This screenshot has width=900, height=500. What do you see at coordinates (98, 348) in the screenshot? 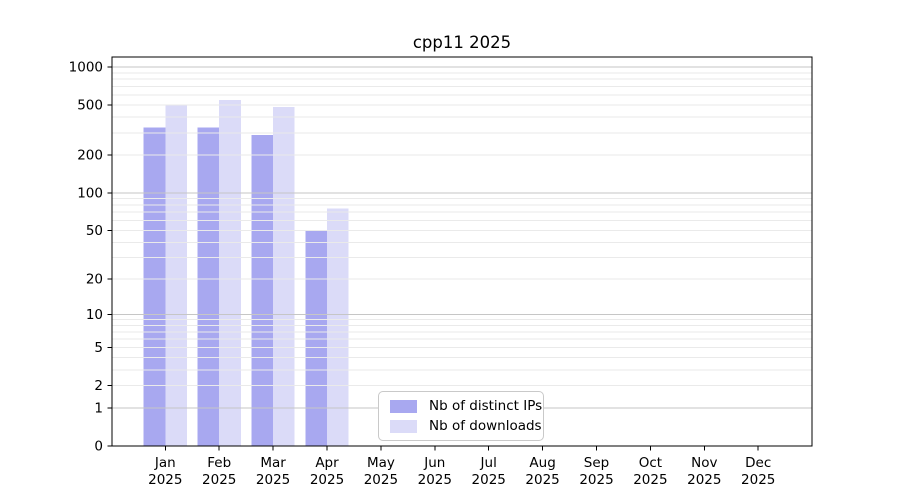
I see `y-tick-label-5: 5` at bounding box center [98, 348].